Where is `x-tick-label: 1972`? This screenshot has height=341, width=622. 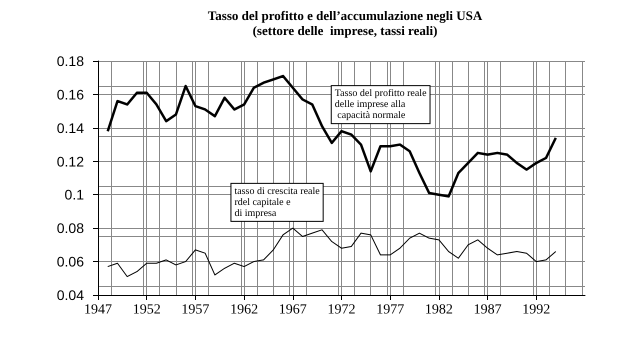 x-tick-label: 1972 is located at coordinates (342, 310).